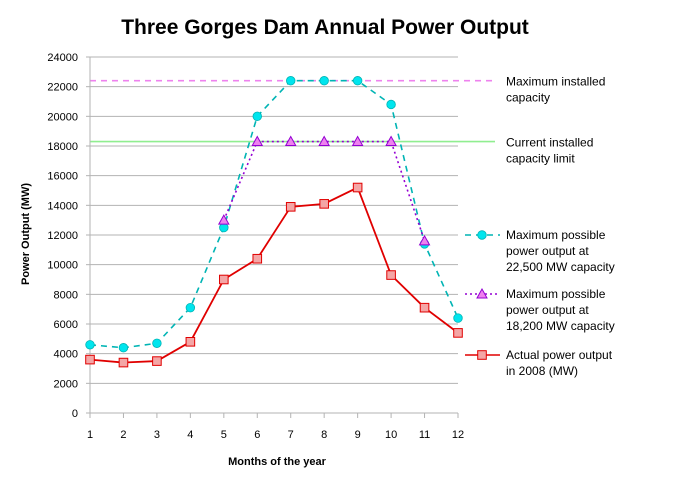 The width and height of the screenshot is (680, 490). Describe the element at coordinates (90, 435) in the screenshot. I see `x-tick-label: 1` at that location.